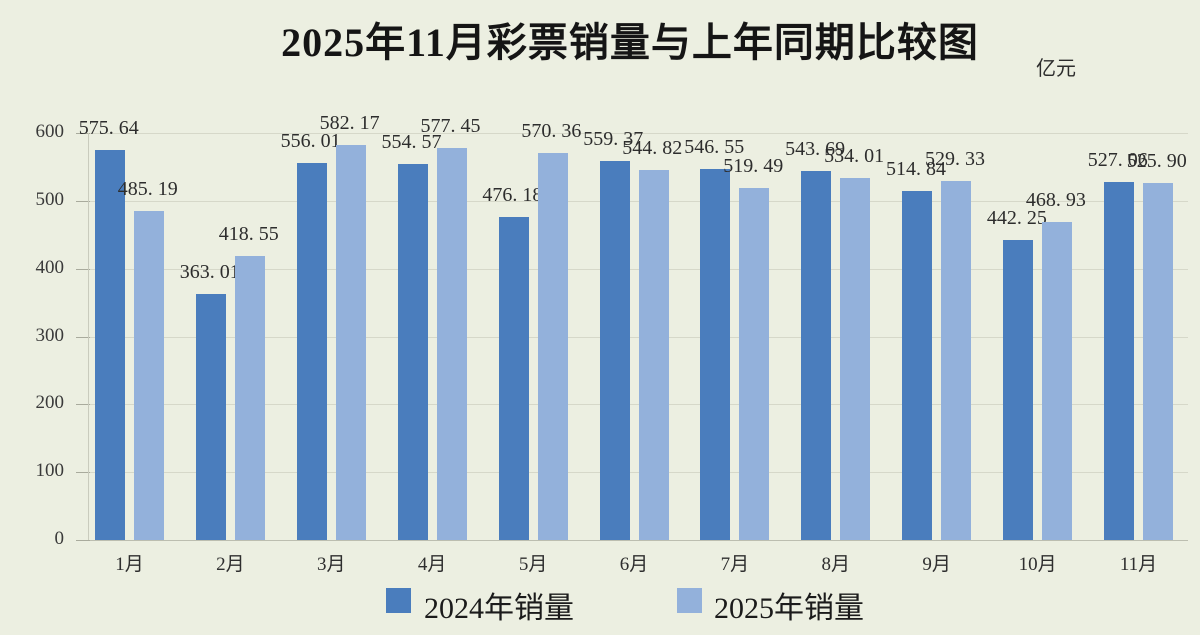 The width and height of the screenshot is (1200, 635). Describe the element at coordinates (129, 564) in the screenshot. I see `x-axis-label-1月: 1月` at that location.